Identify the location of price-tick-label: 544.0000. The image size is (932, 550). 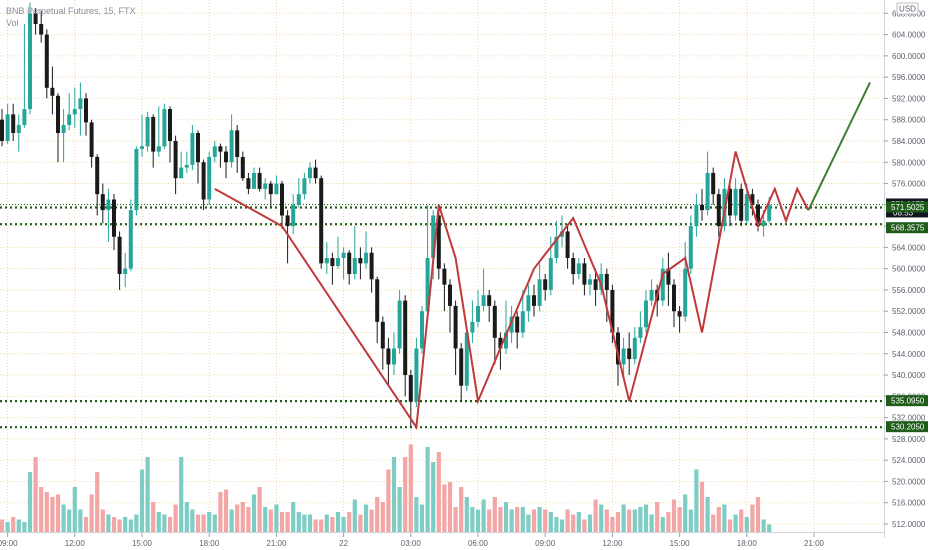
(909, 354).